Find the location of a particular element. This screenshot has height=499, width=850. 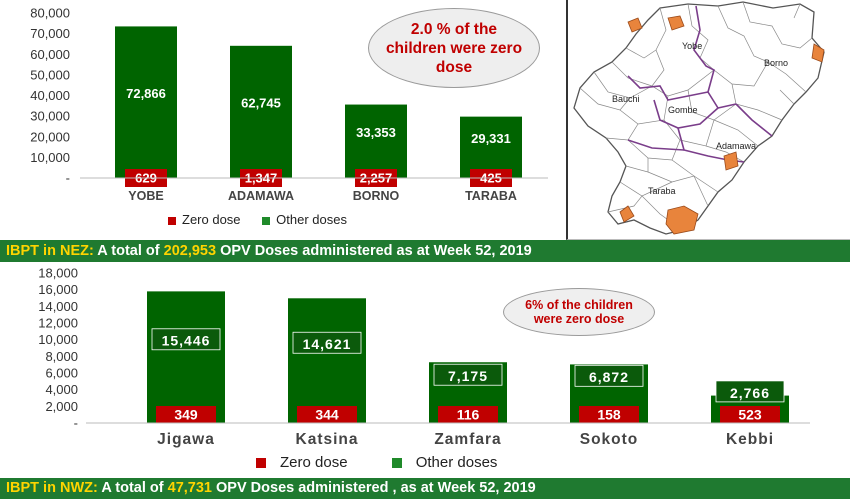

x-category-label: ADAMAWA is located at coordinates (261, 196).